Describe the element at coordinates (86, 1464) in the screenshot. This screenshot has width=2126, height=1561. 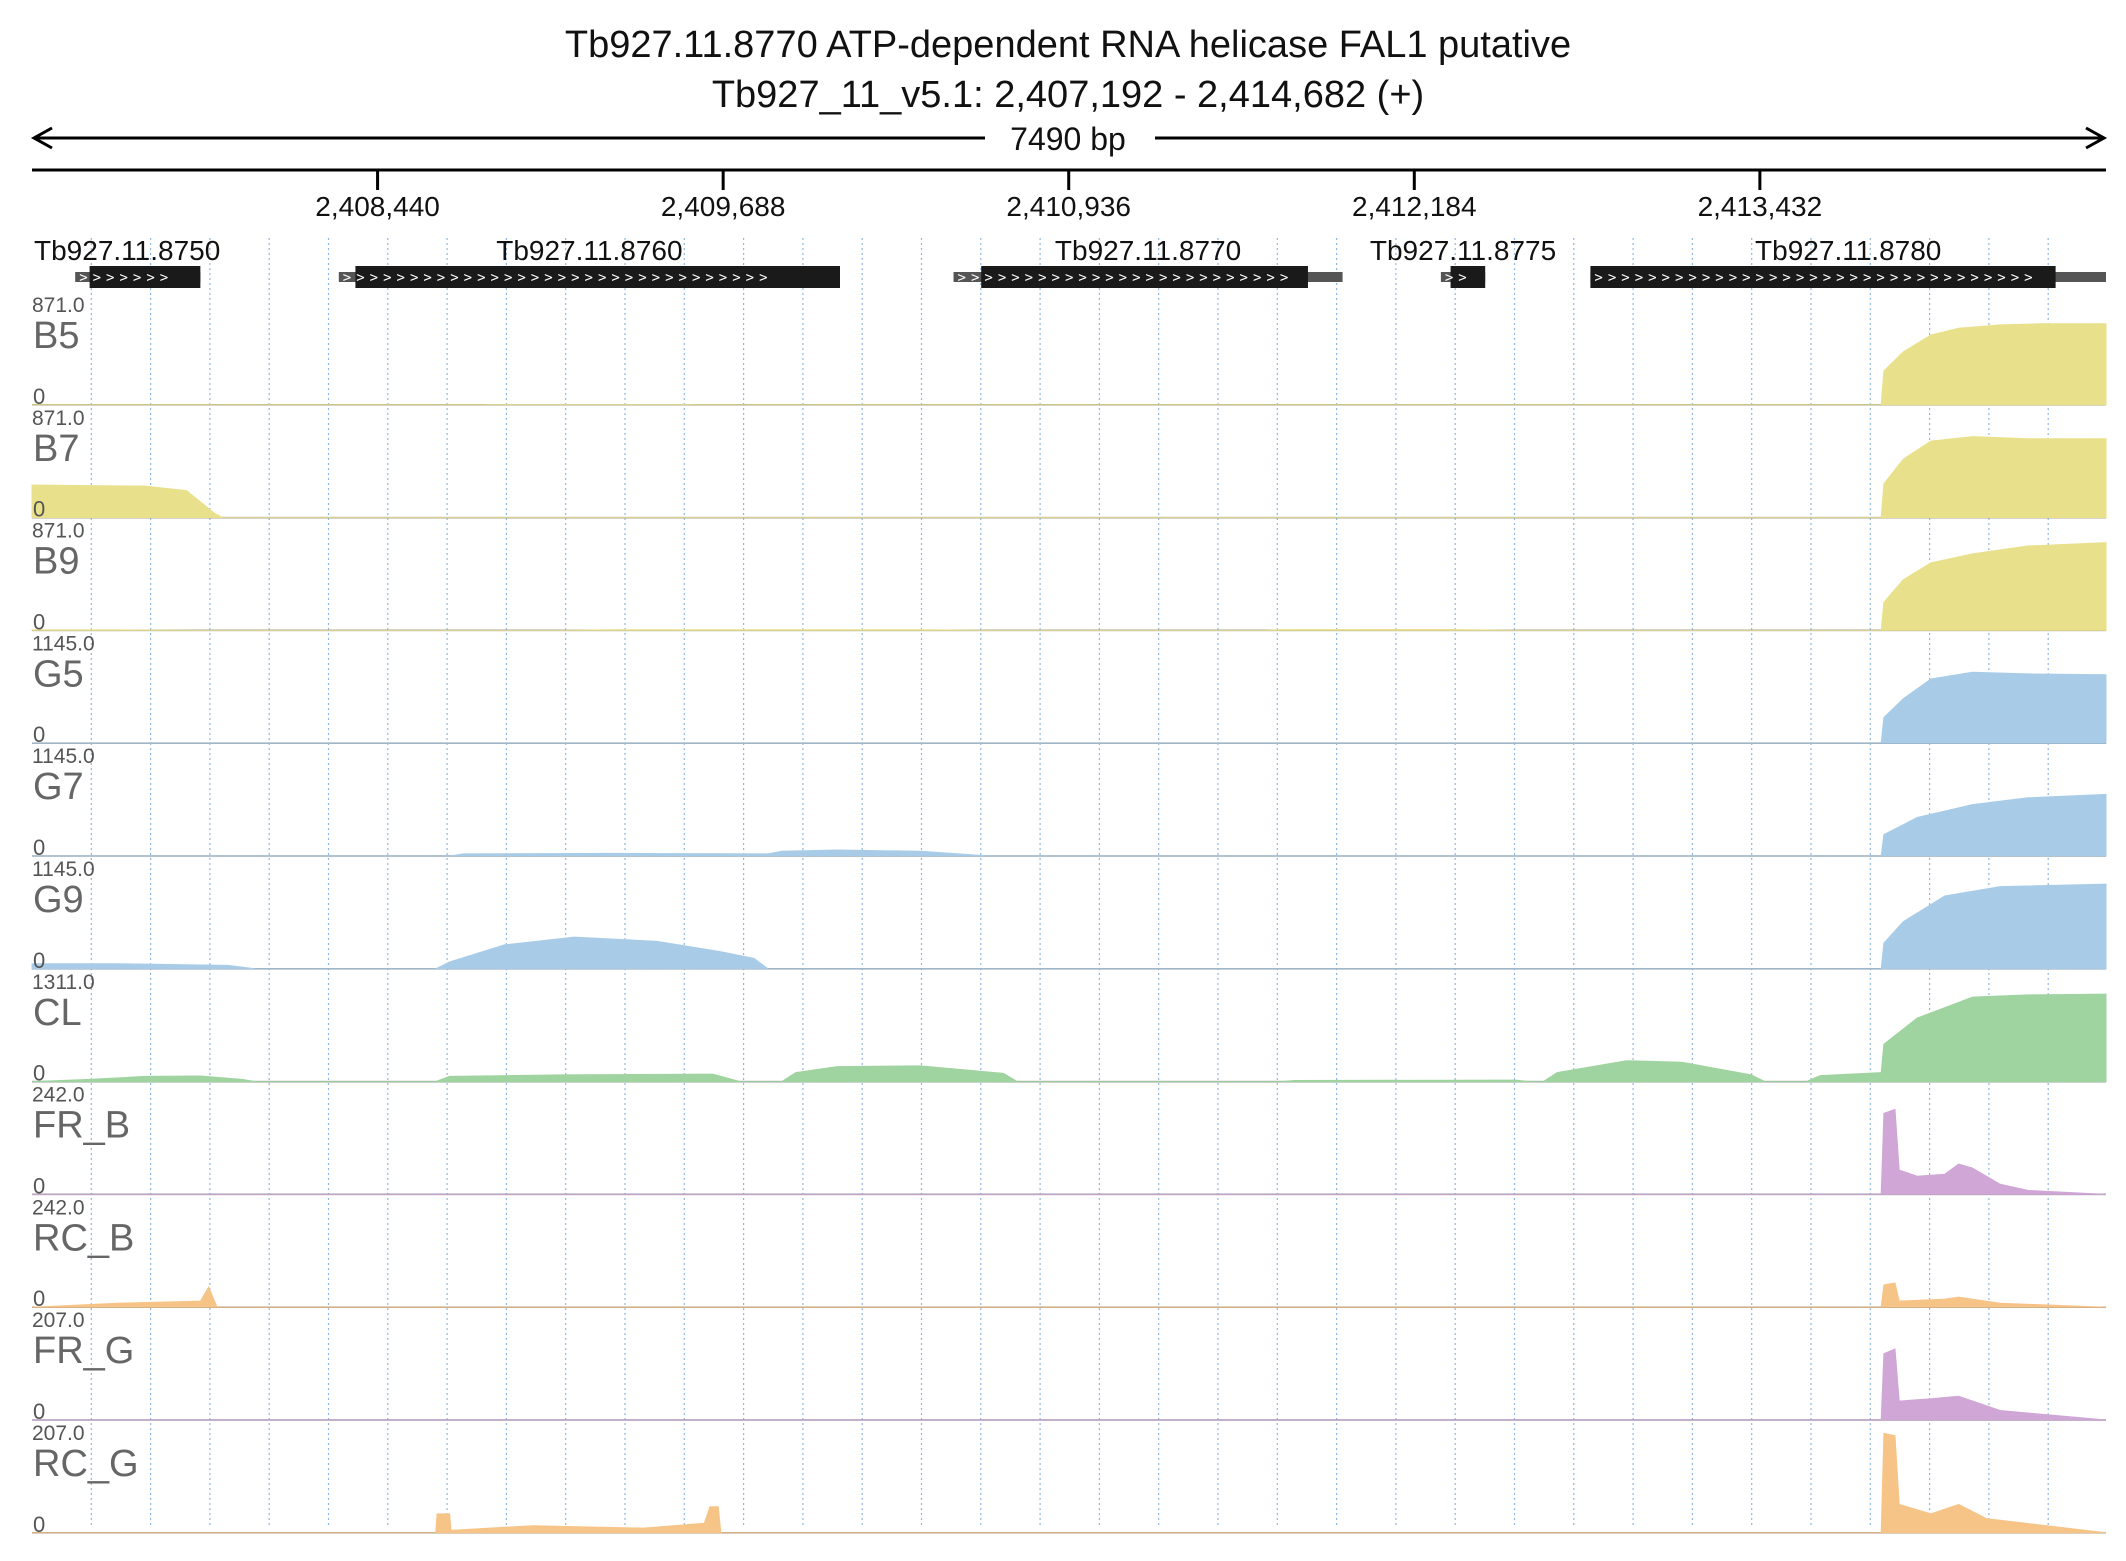
I see `track-name: RC_G` at that location.